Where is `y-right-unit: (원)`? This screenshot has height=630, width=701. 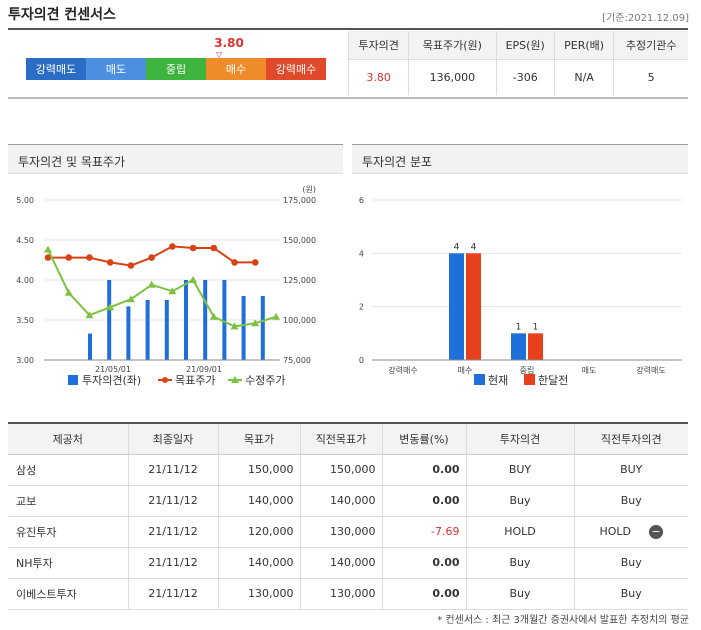
y-right-unit: (원) is located at coordinates (309, 189).